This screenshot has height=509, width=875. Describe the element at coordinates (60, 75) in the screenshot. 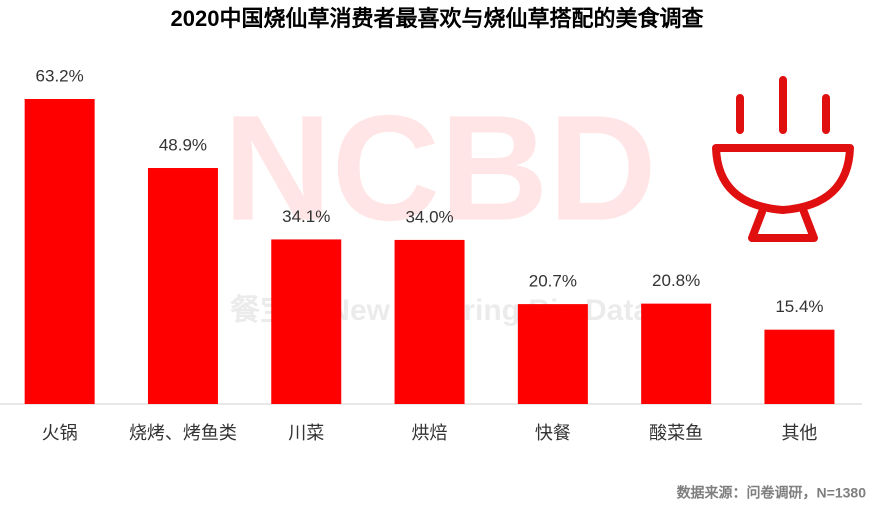

I see `value-label: 63.2%` at that location.